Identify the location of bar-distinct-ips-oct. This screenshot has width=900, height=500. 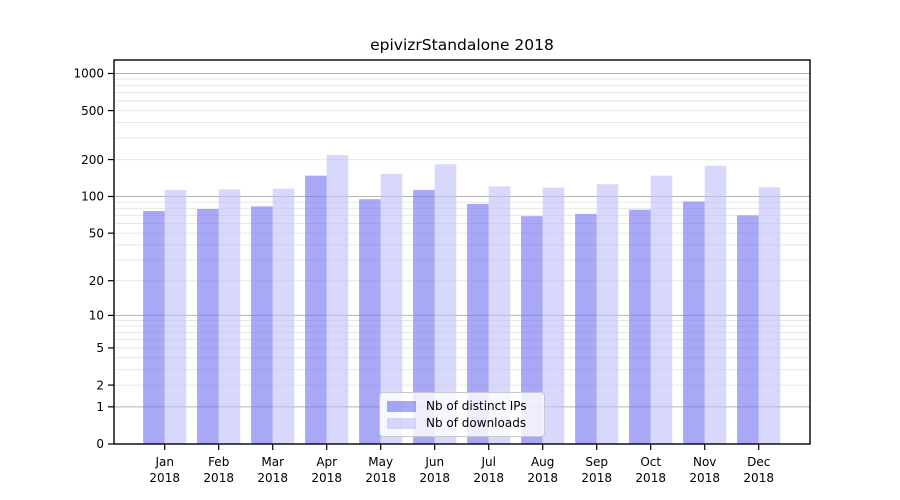
(640, 326).